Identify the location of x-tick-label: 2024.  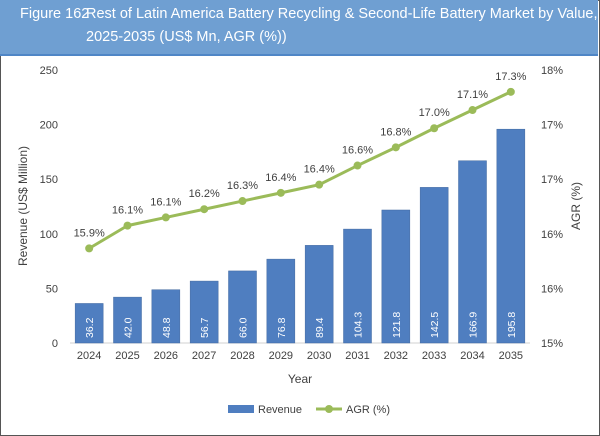
(89, 356).